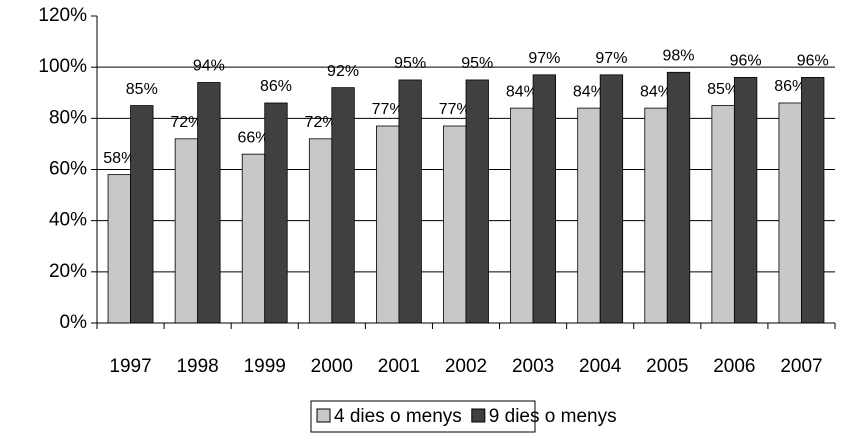 The width and height of the screenshot is (849, 439). Describe the element at coordinates (74, 322) in the screenshot. I see `y-tick-label: 0%` at that location.